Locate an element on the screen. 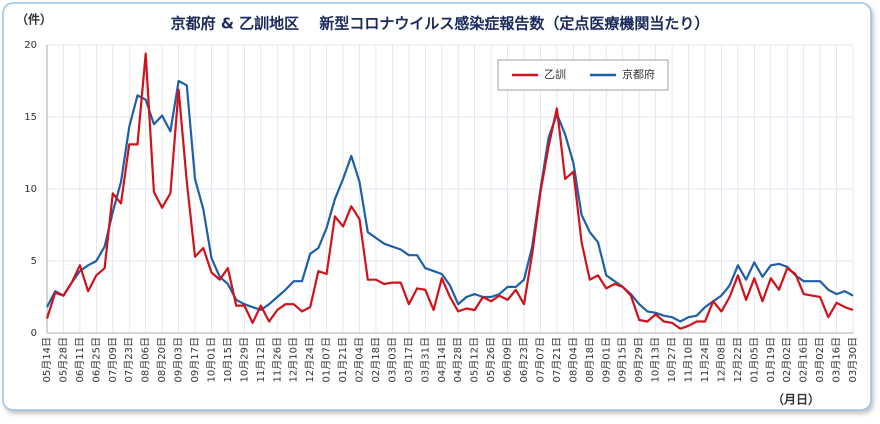  legend-label: 乙訓 is located at coordinates (555, 74).